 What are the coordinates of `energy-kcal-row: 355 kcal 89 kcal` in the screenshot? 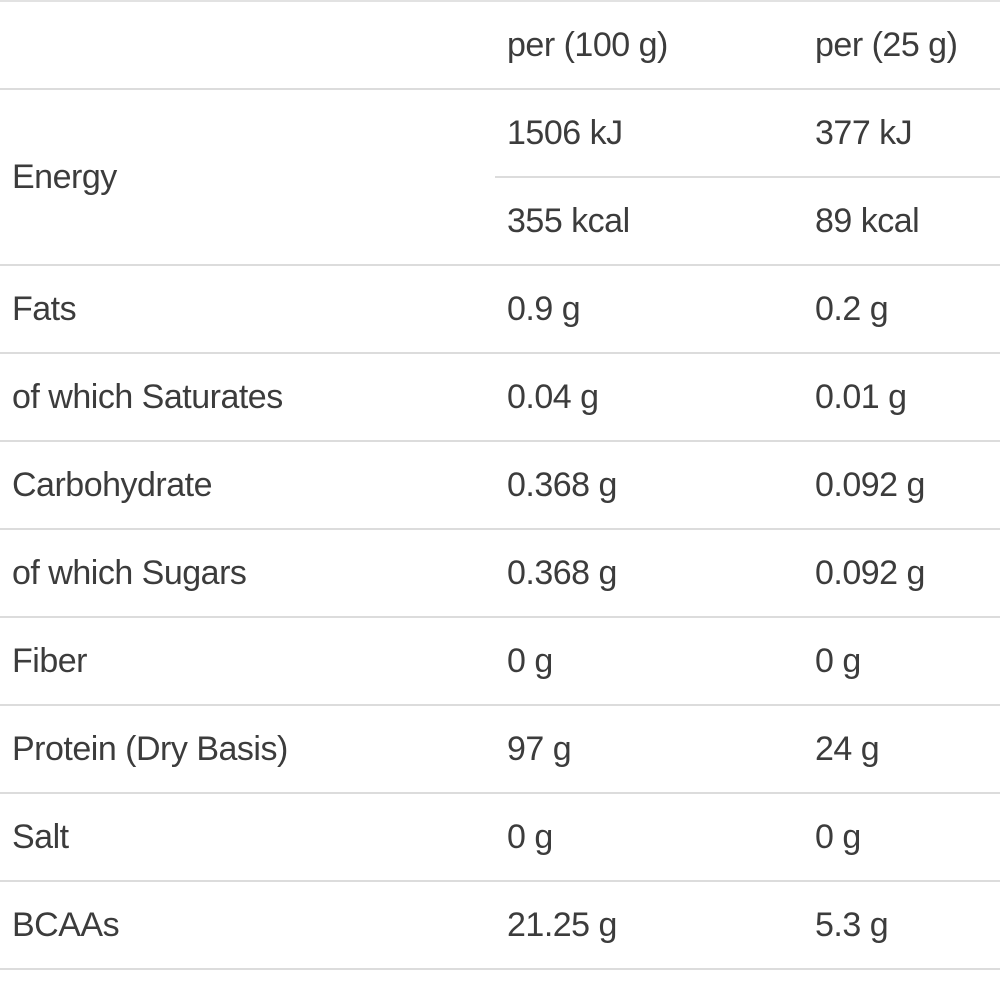 It's located at (747, 221).